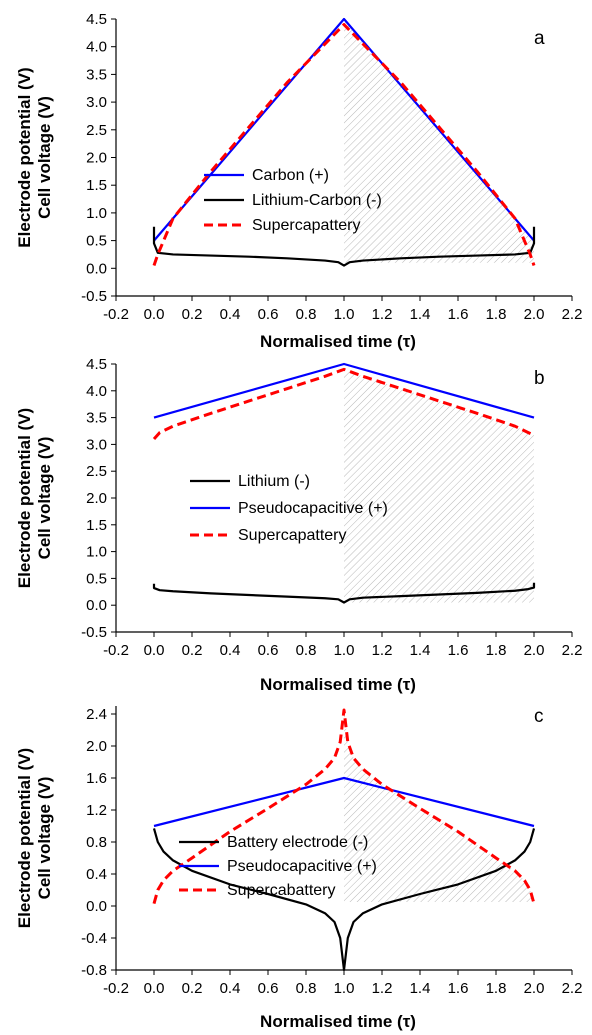  What do you see at coordinates (317, 200) in the screenshot?
I see `legend-entry-label: Lithium-Carbon (-)` at bounding box center [317, 200].